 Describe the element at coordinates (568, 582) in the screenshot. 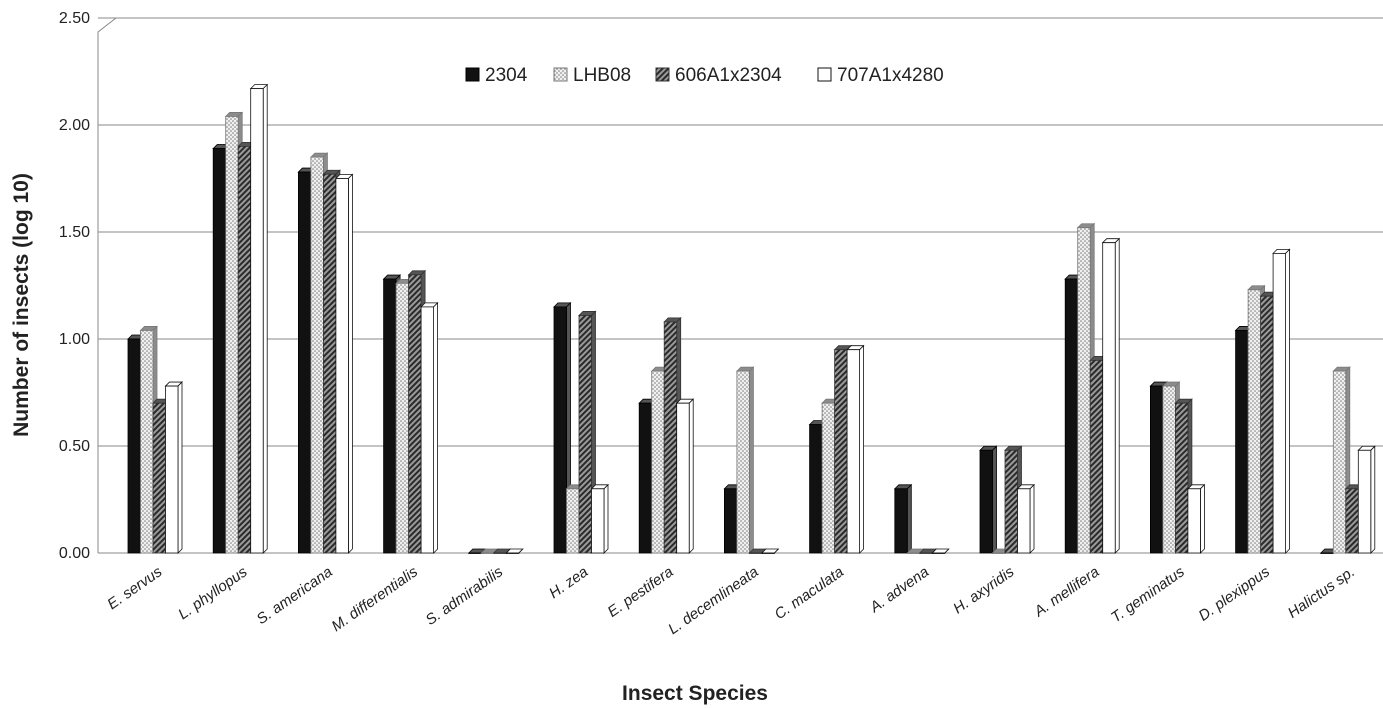

I see `x-tick-label: H. zea` at that location.